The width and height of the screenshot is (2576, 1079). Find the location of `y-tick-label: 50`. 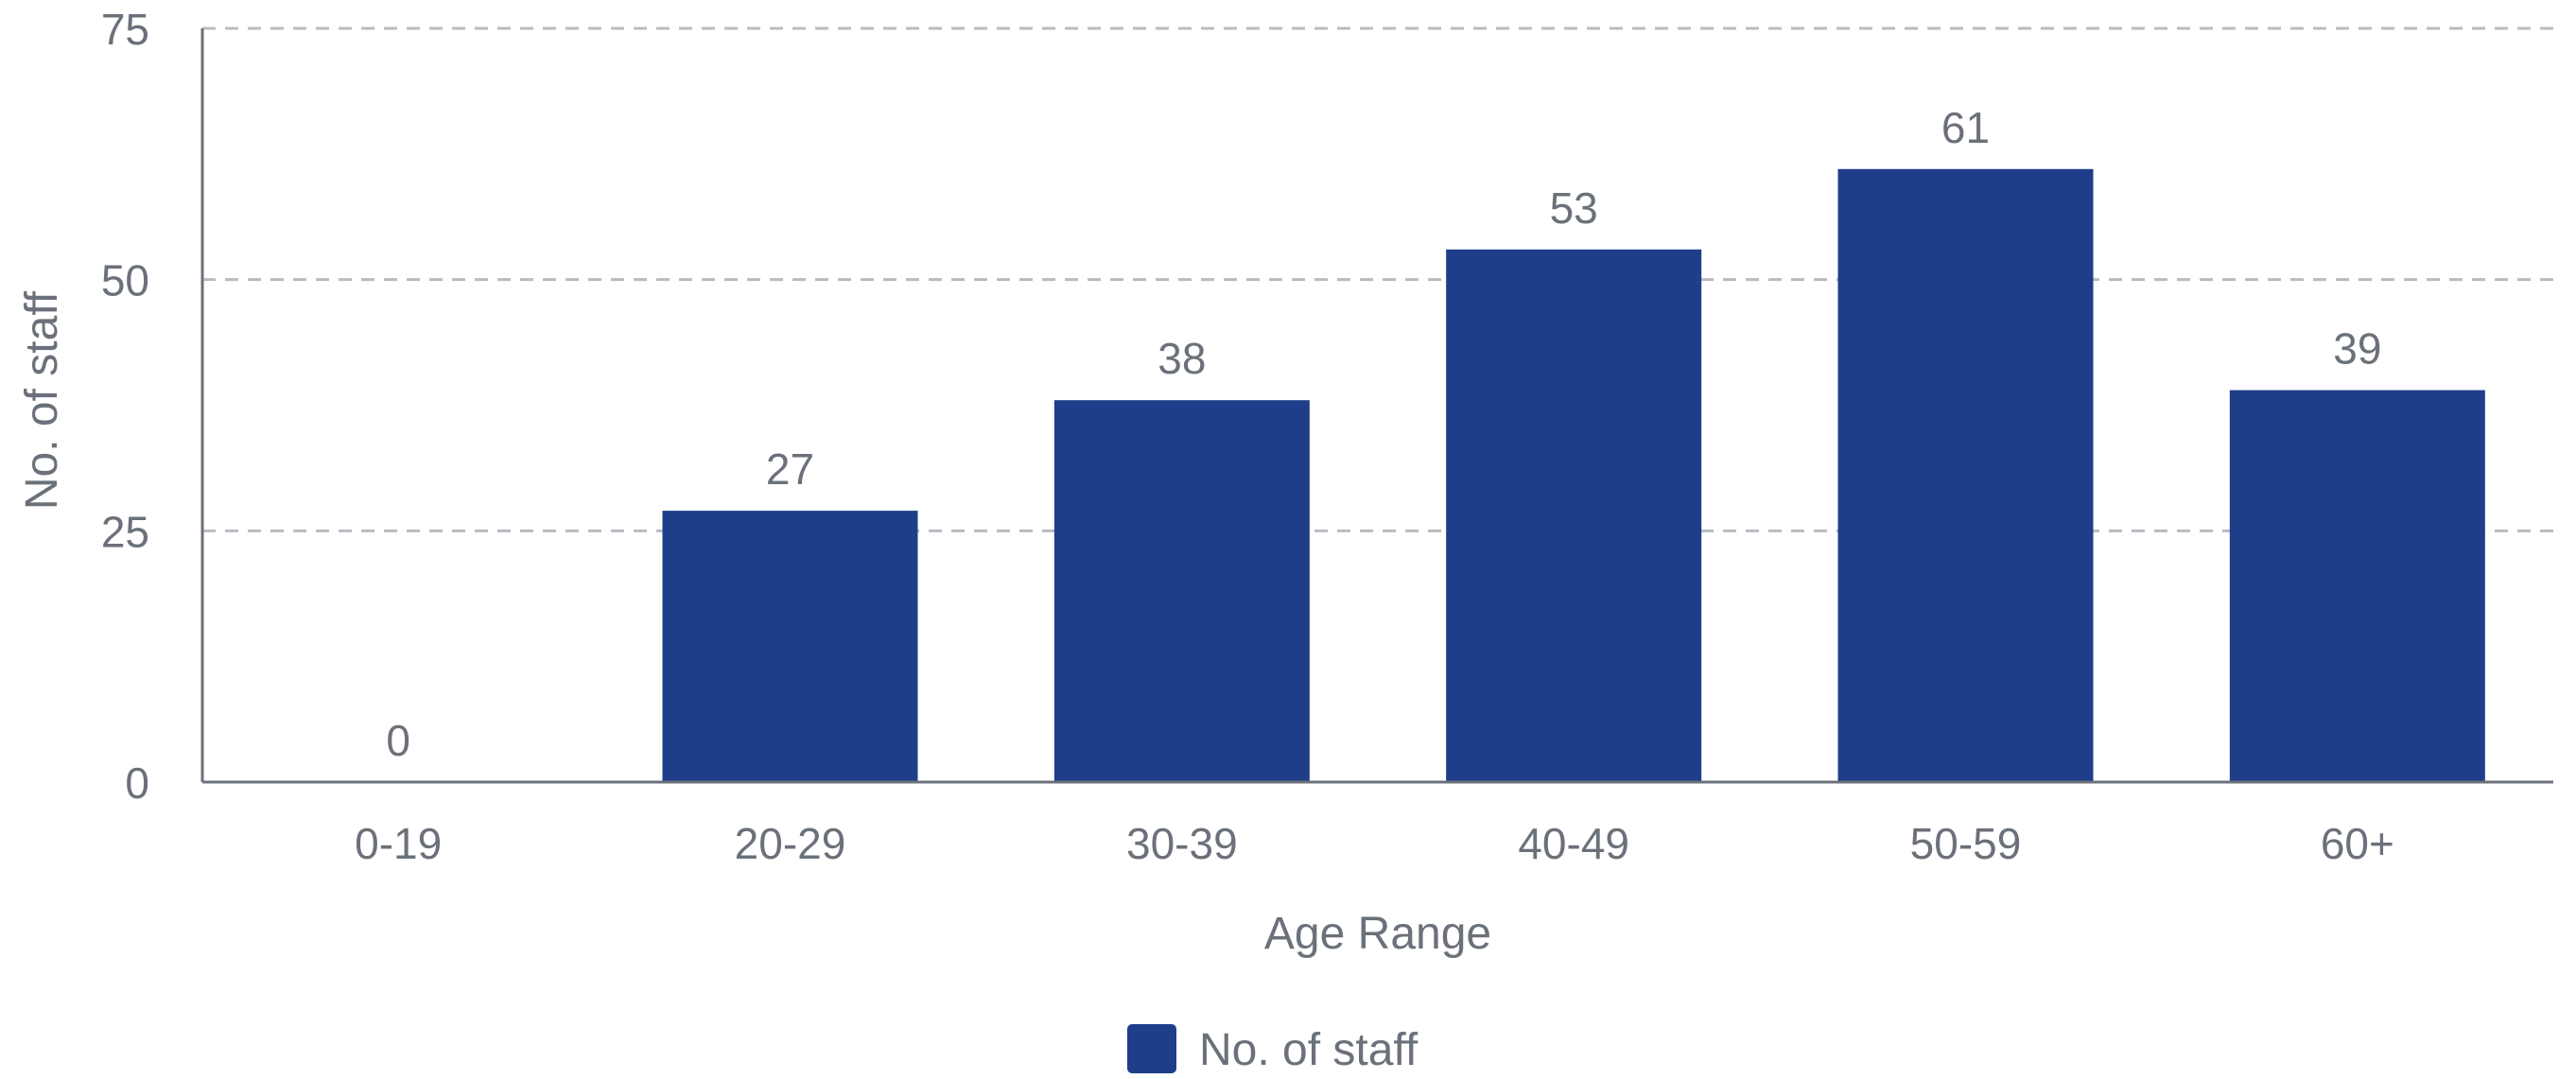

y-tick-label: 50 is located at coordinates (125, 280).